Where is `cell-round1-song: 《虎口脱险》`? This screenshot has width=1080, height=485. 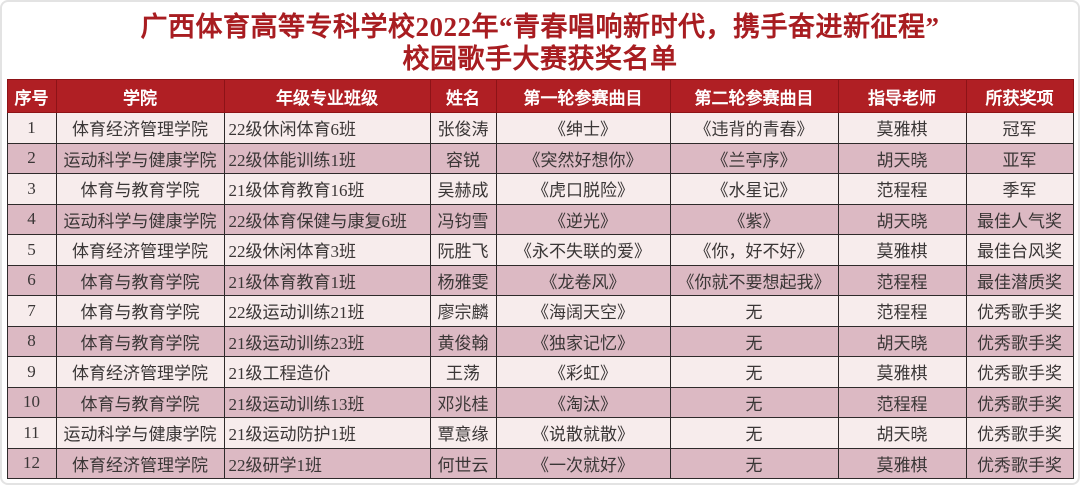 cell-round1-song: 《虎口脱险》 is located at coordinates (583, 189).